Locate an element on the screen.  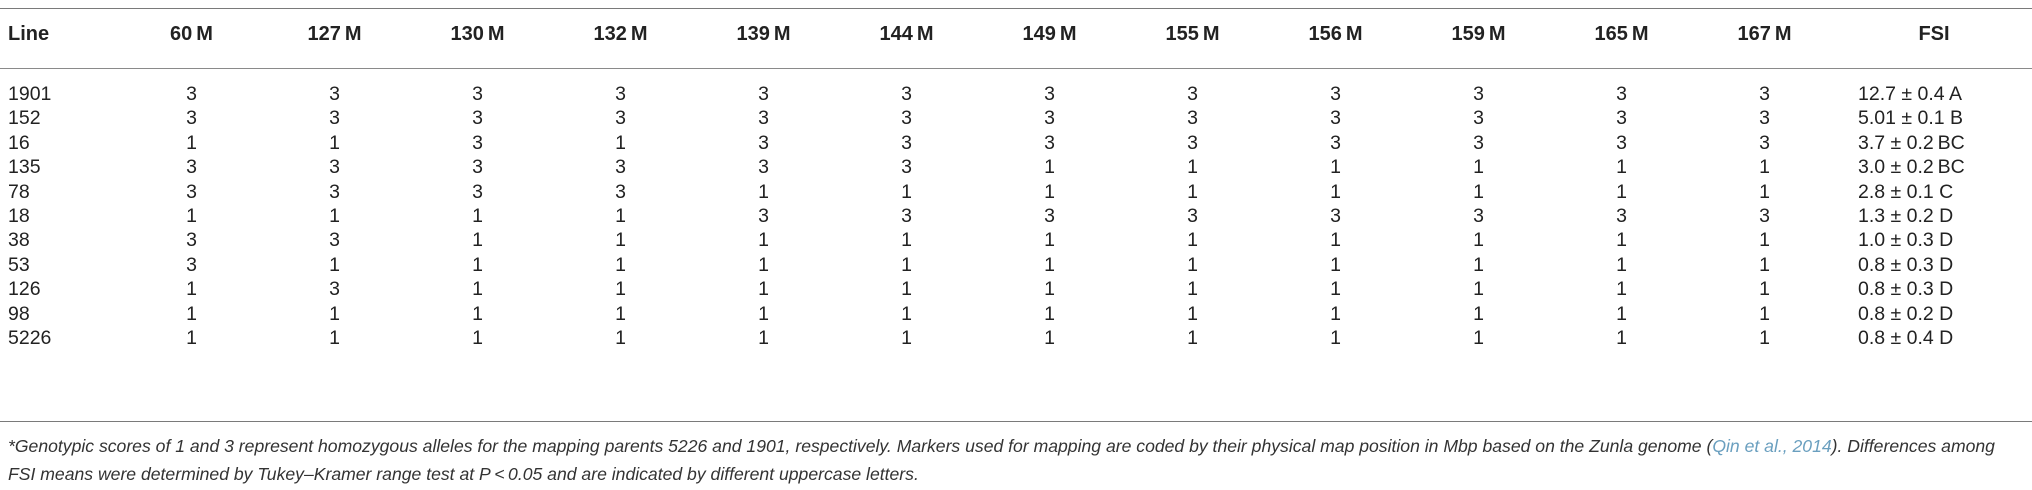
header-marker: 144 M is located at coordinates (906, 33).